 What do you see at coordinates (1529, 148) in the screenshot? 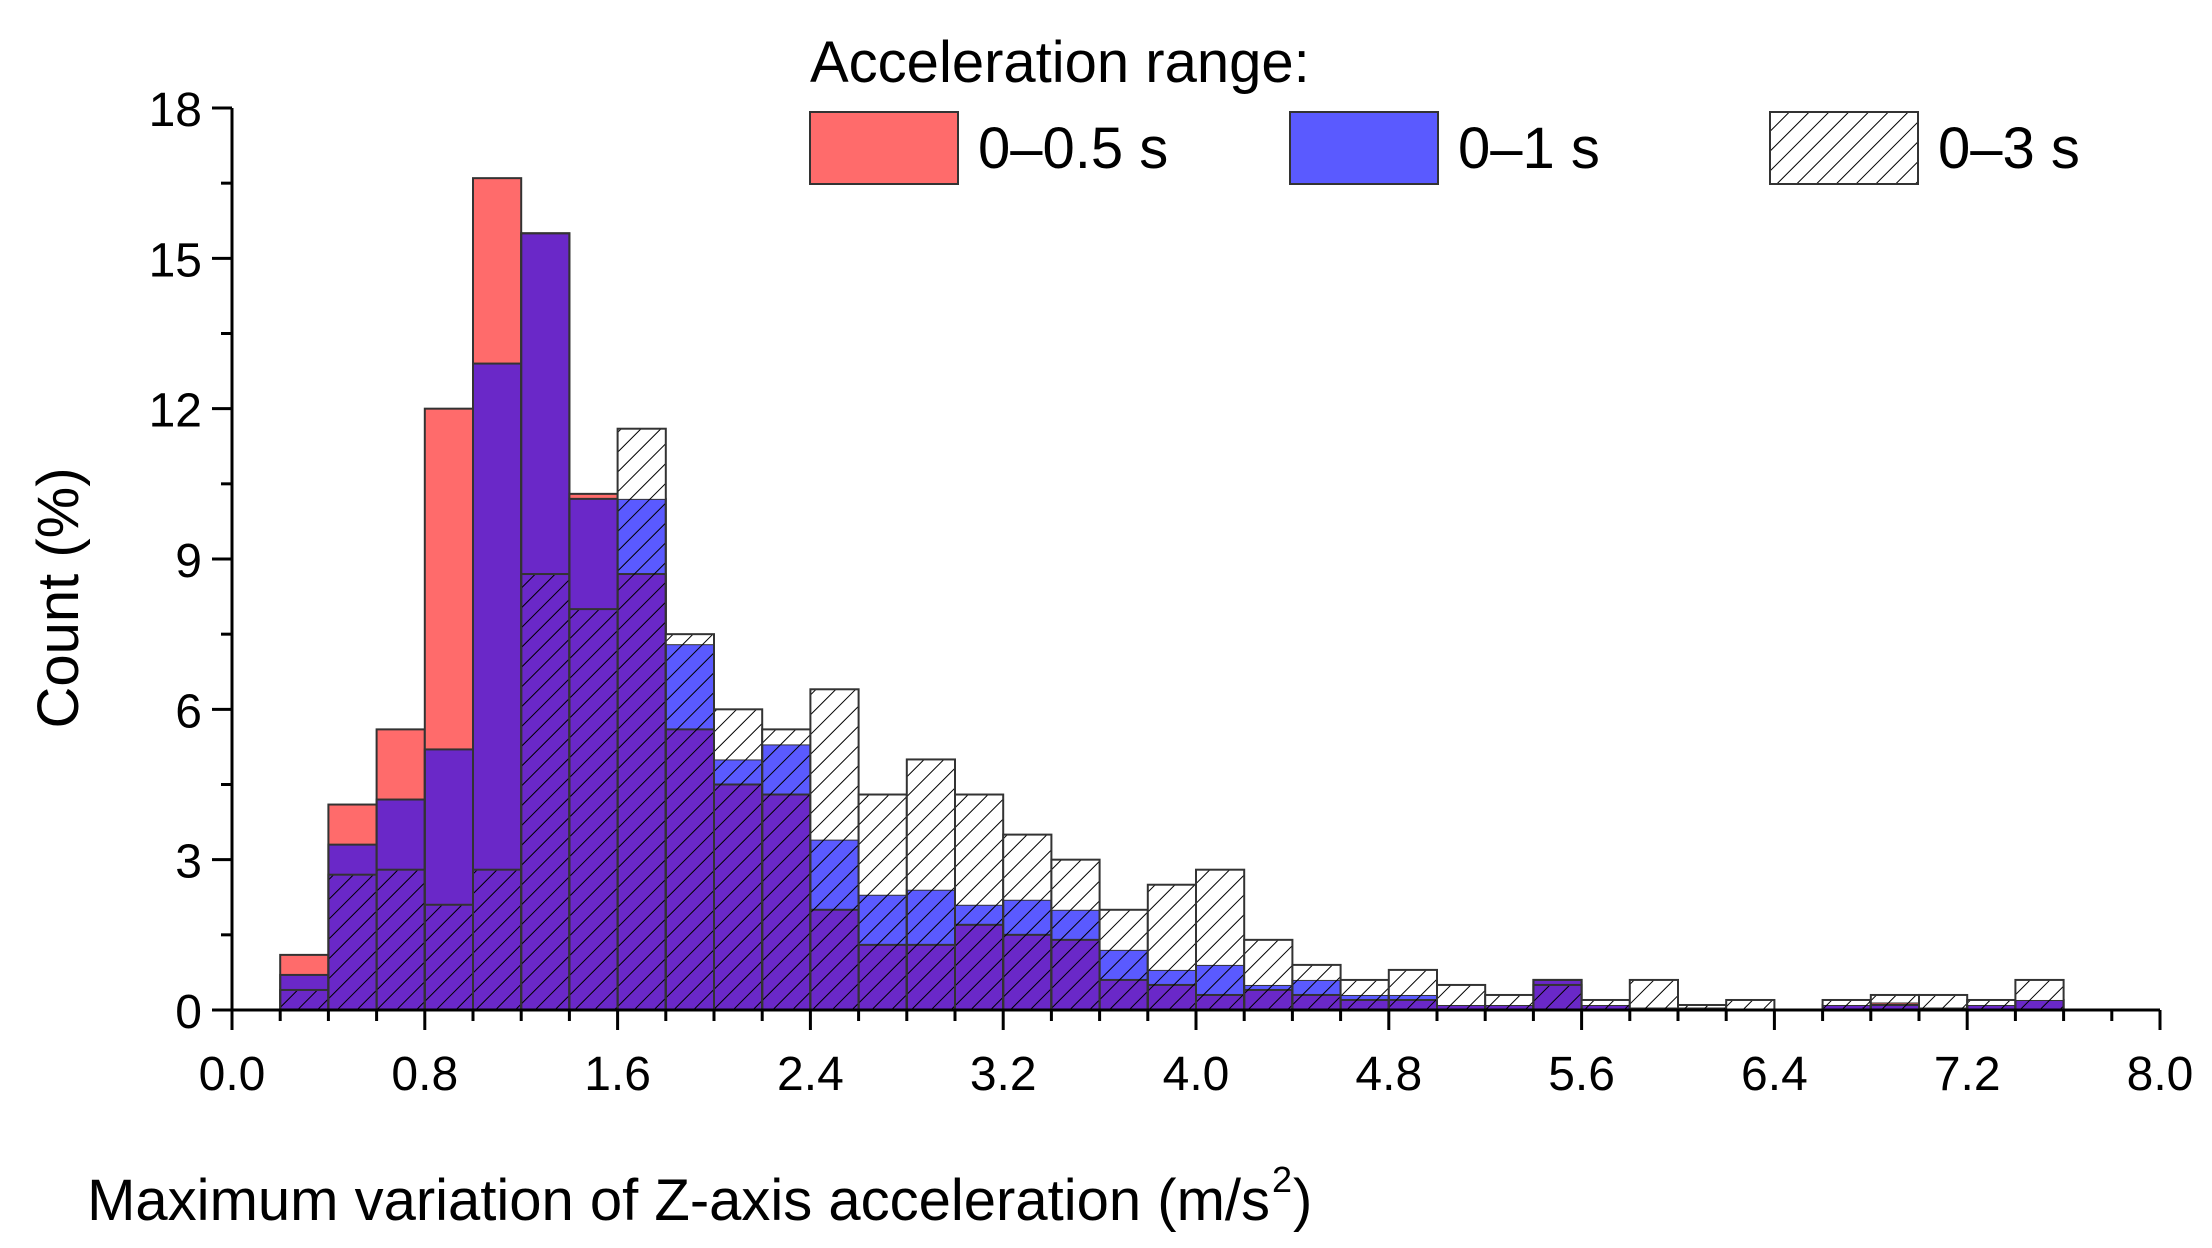
I see `legend-label-1s: 0–1 s` at bounding box center [1529, 148].